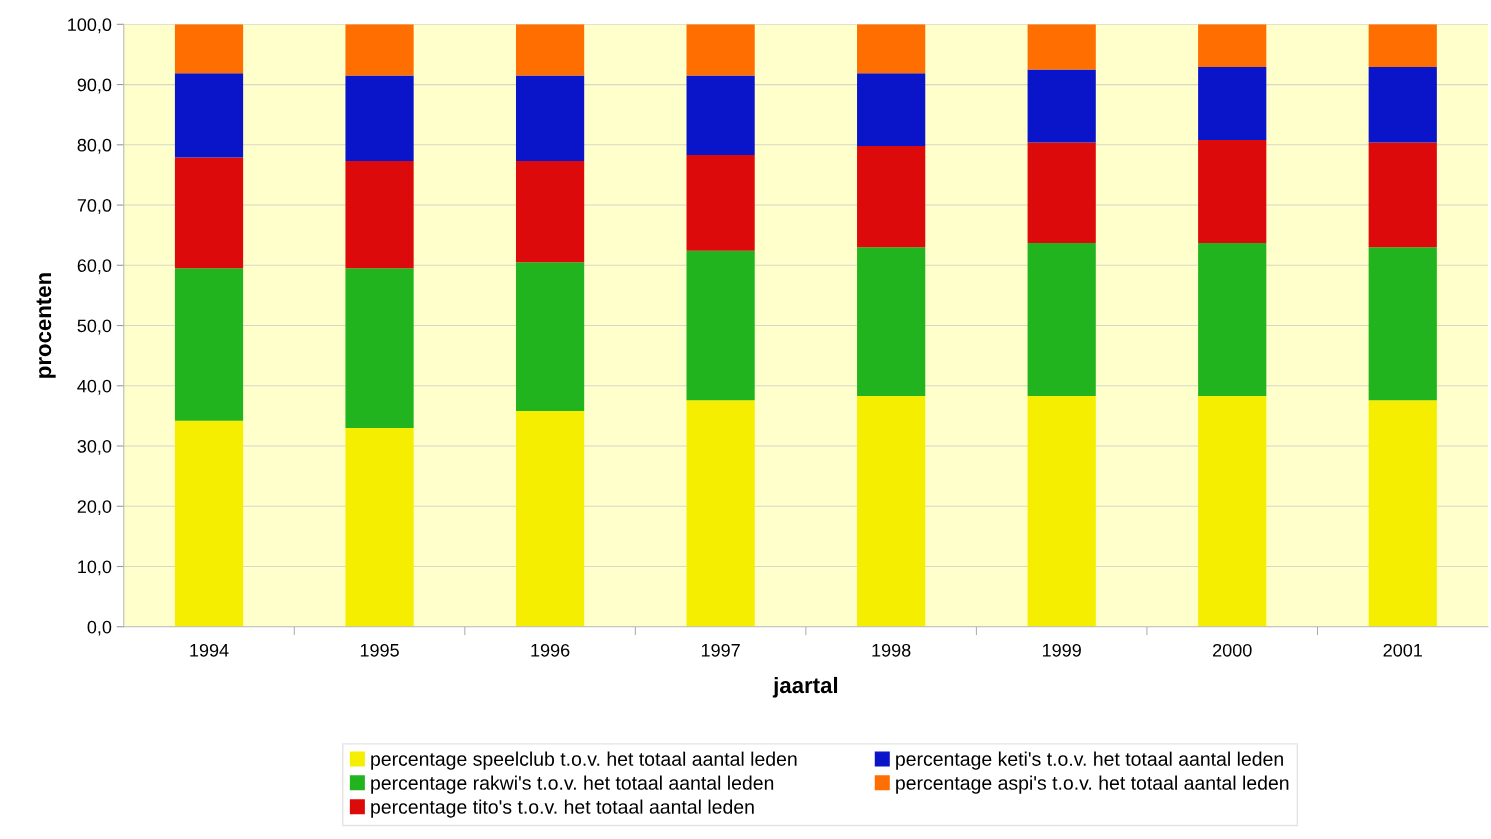 The image size is (1491, 839). I want to click on y-tick-label: 80,0, so click(94, 146).